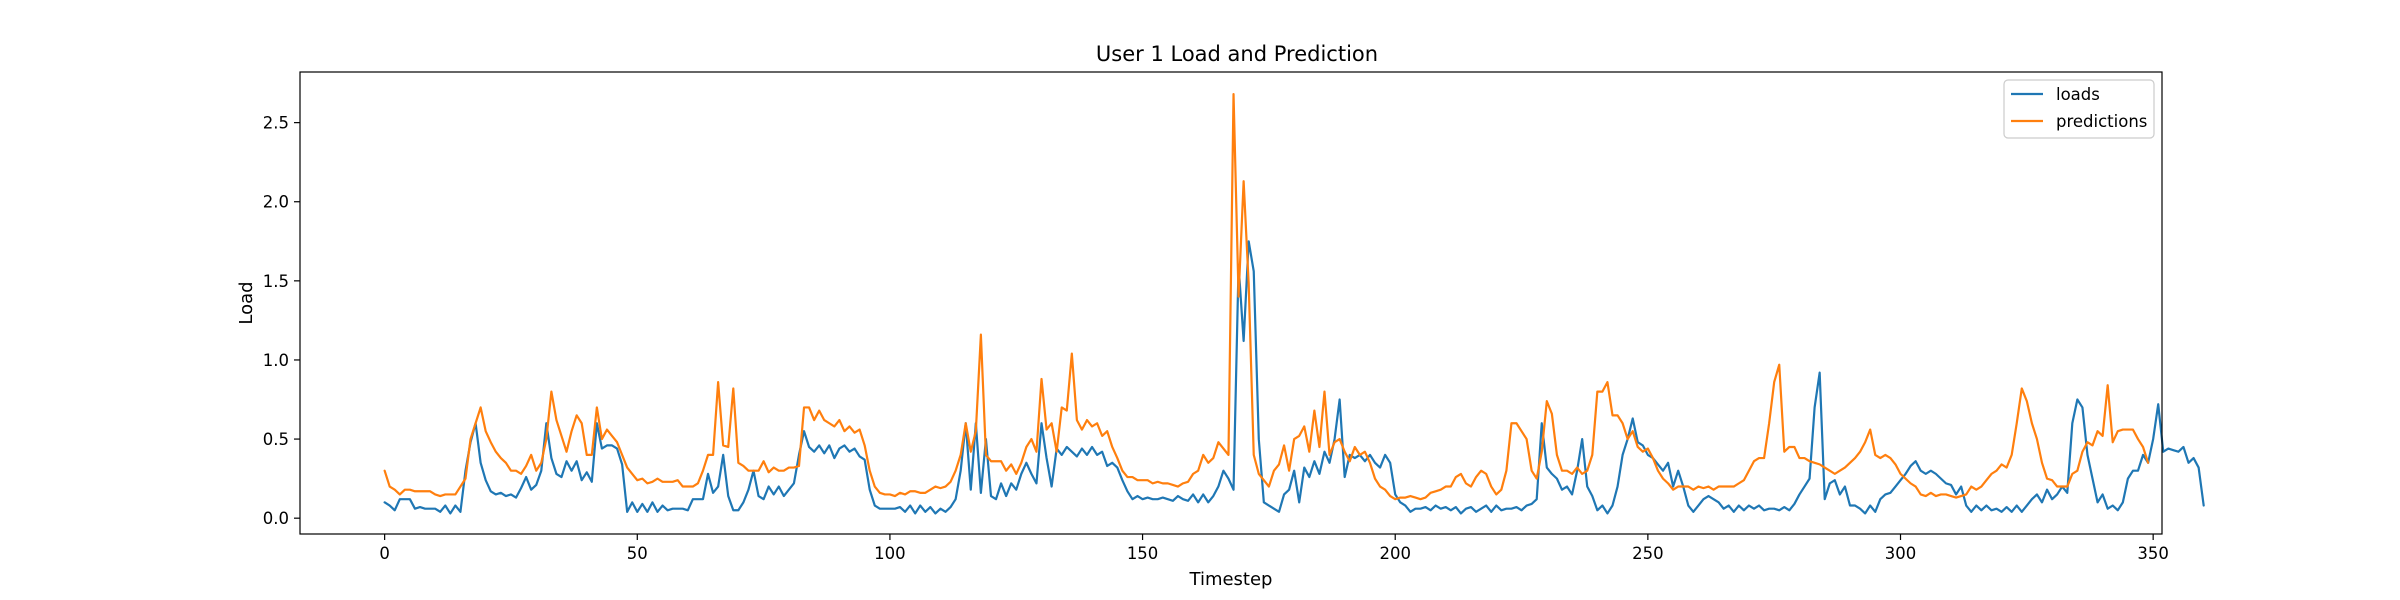 This screenshot has height=600, width=2400. What do you see at coordinates (2153, 553) in the screenshot?
I see `x-tick-label: 350` at bounding box center [2153, 553].